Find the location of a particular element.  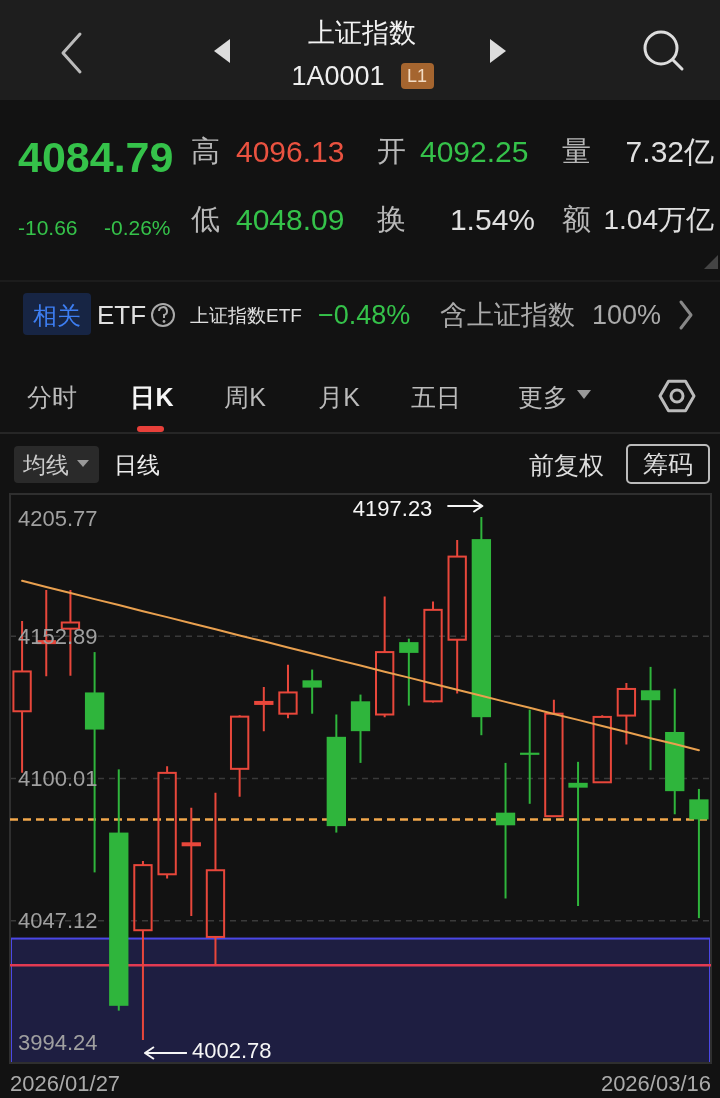

text: 4048.09 is located at coordinates (290, 219).